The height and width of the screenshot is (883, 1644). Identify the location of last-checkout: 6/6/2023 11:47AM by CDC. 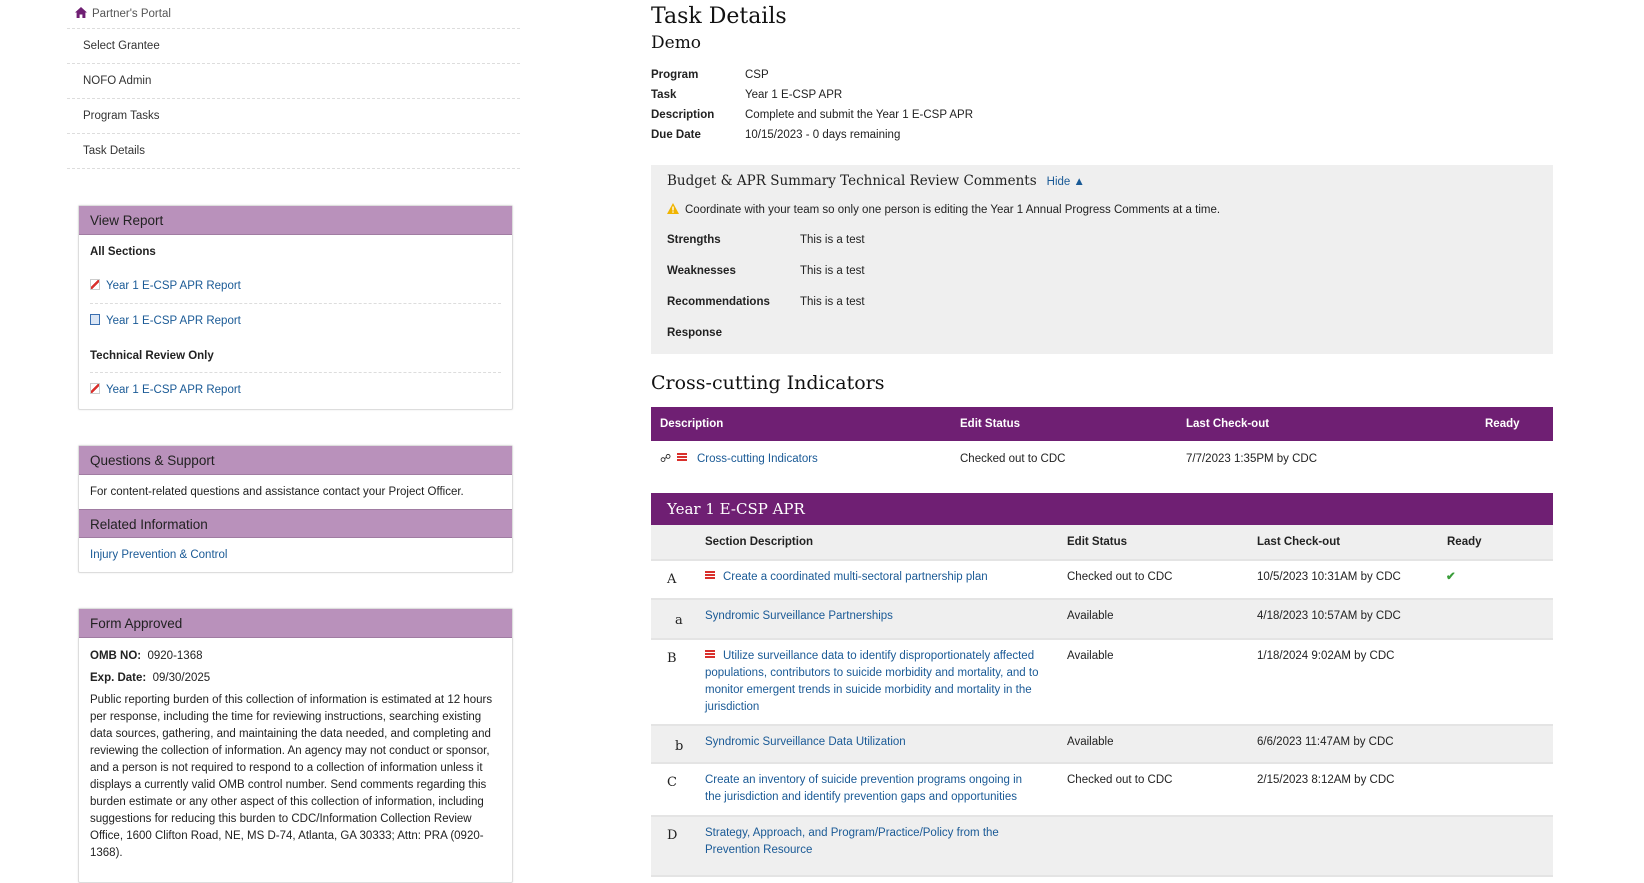
(1325, 742).